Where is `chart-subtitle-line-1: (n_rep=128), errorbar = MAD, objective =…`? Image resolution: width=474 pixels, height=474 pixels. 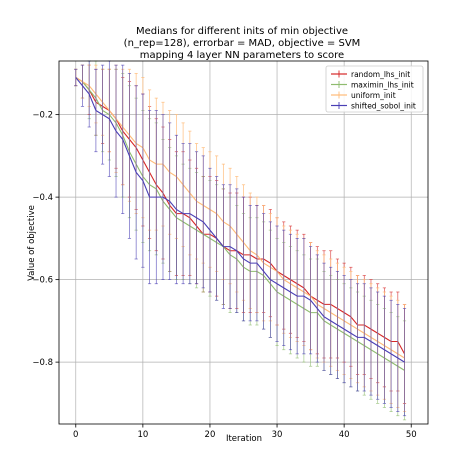 chart-subtitle-line-1: (n_rep=128), errorbar = MAD, objective =… is located at coordinates (242, 43).